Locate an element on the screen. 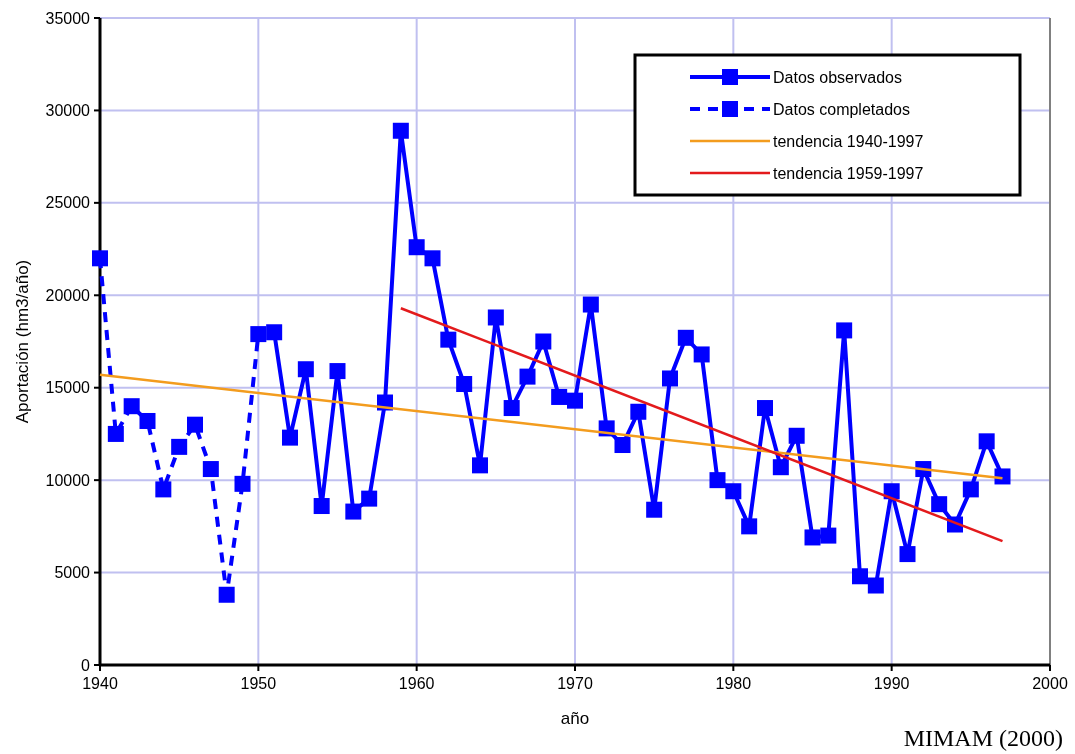 This screenshot has width=1075, height=754. x-tick-label: 1990 is located at coordinates (891, 683).